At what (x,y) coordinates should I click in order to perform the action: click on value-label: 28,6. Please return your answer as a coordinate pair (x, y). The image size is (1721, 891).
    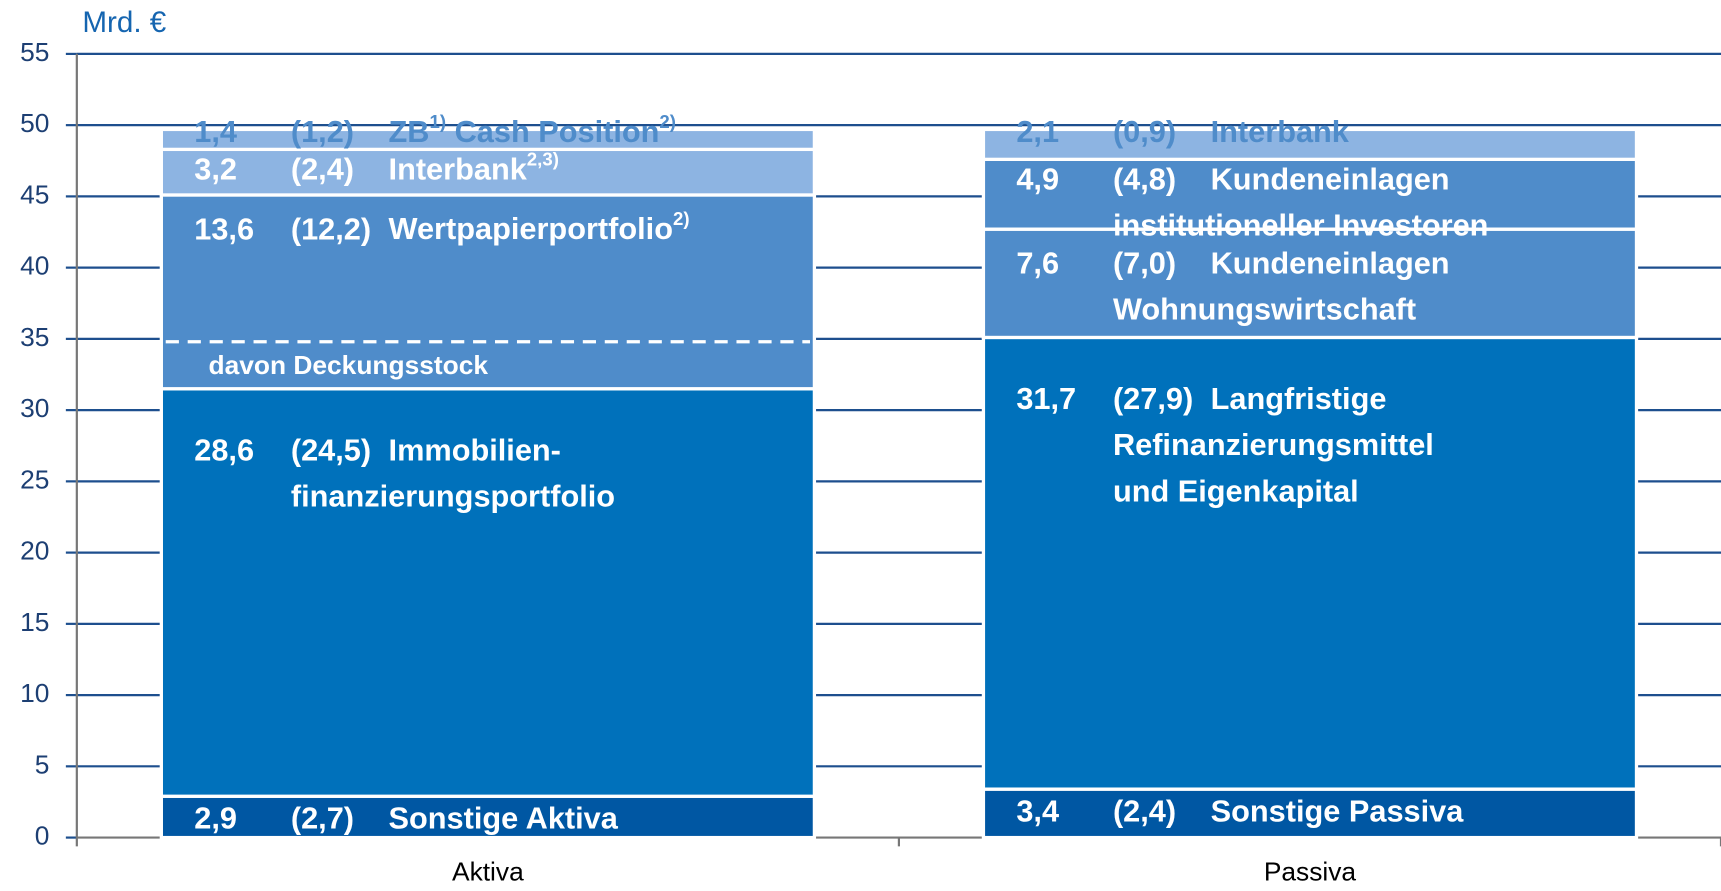
    Looking at the image, I should click on (224, 450).